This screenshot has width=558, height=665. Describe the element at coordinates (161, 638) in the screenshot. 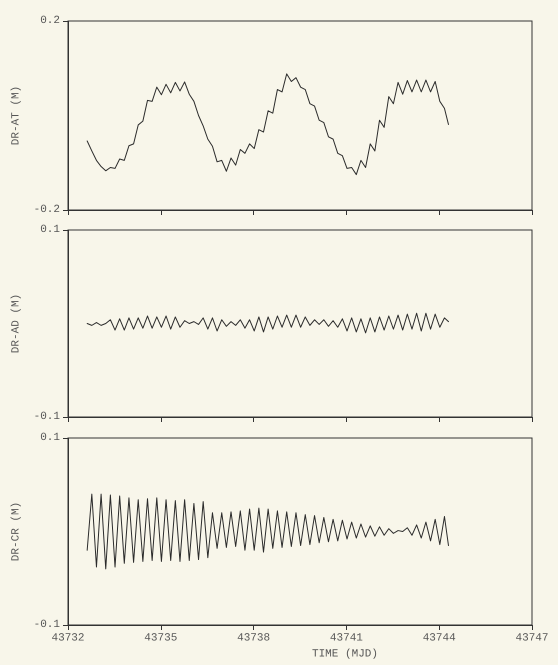

I see `x-tick-label: 43735` at that location.